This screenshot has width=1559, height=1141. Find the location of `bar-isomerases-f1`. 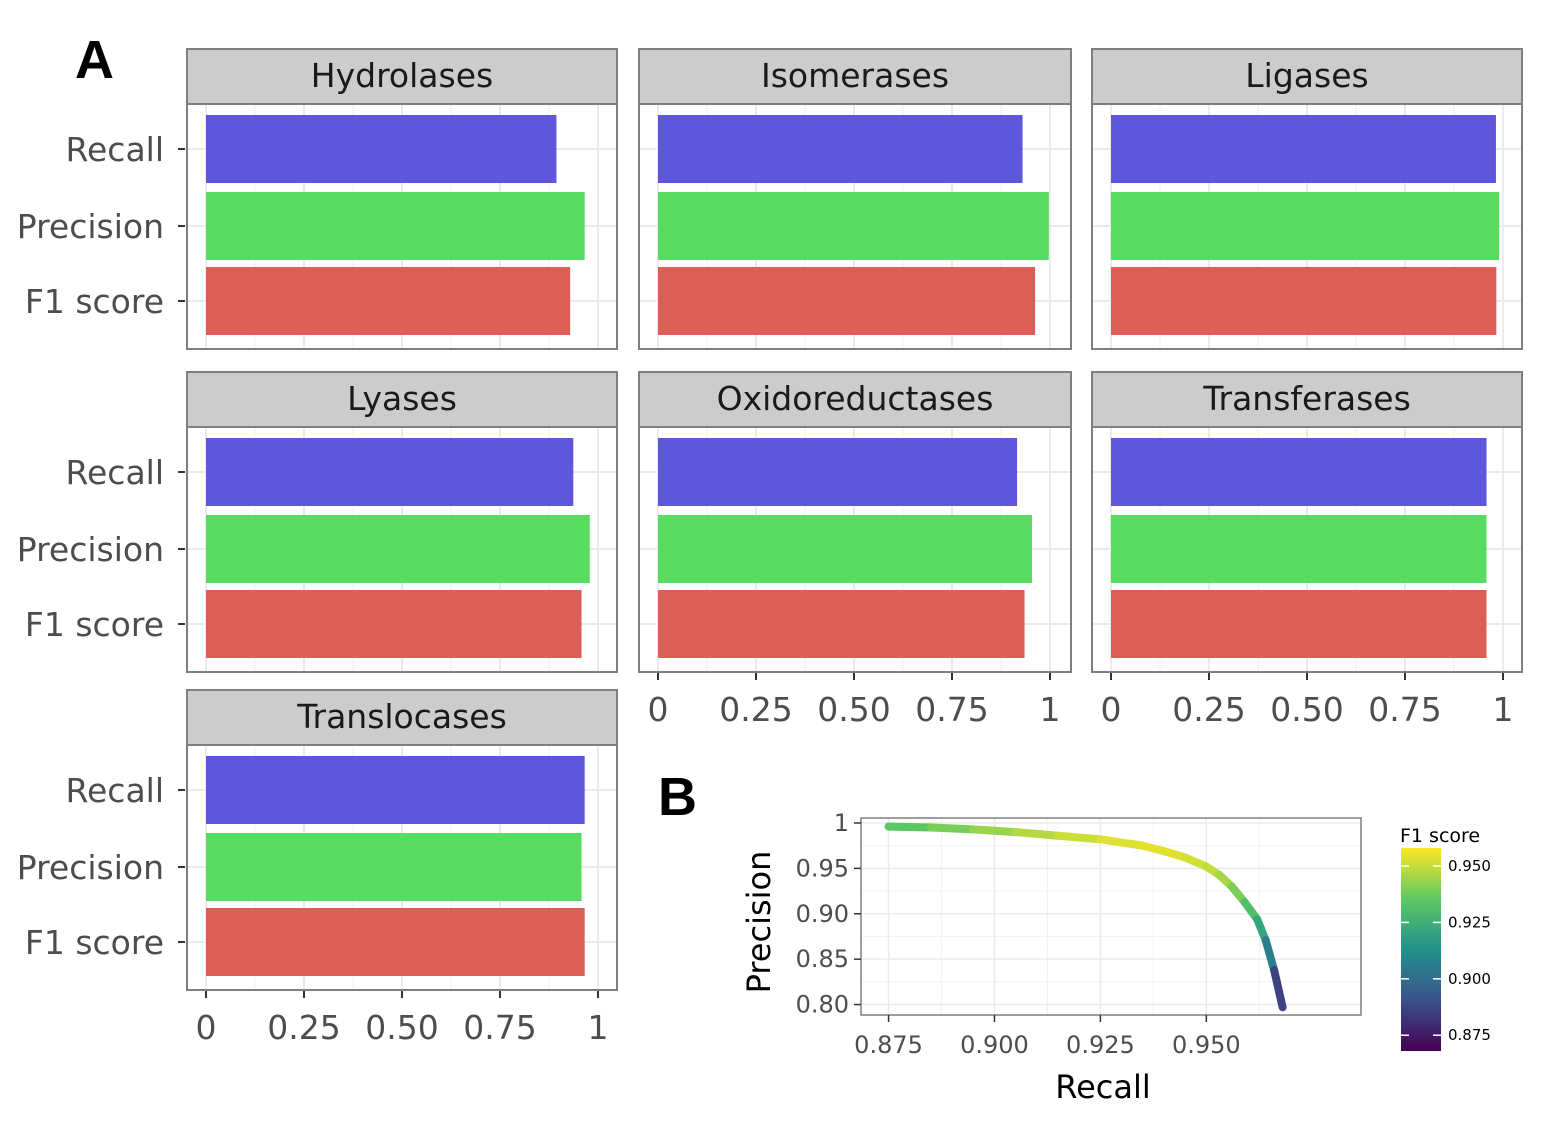

bar-isomerases-f1 is located at coordinates (847, 301).